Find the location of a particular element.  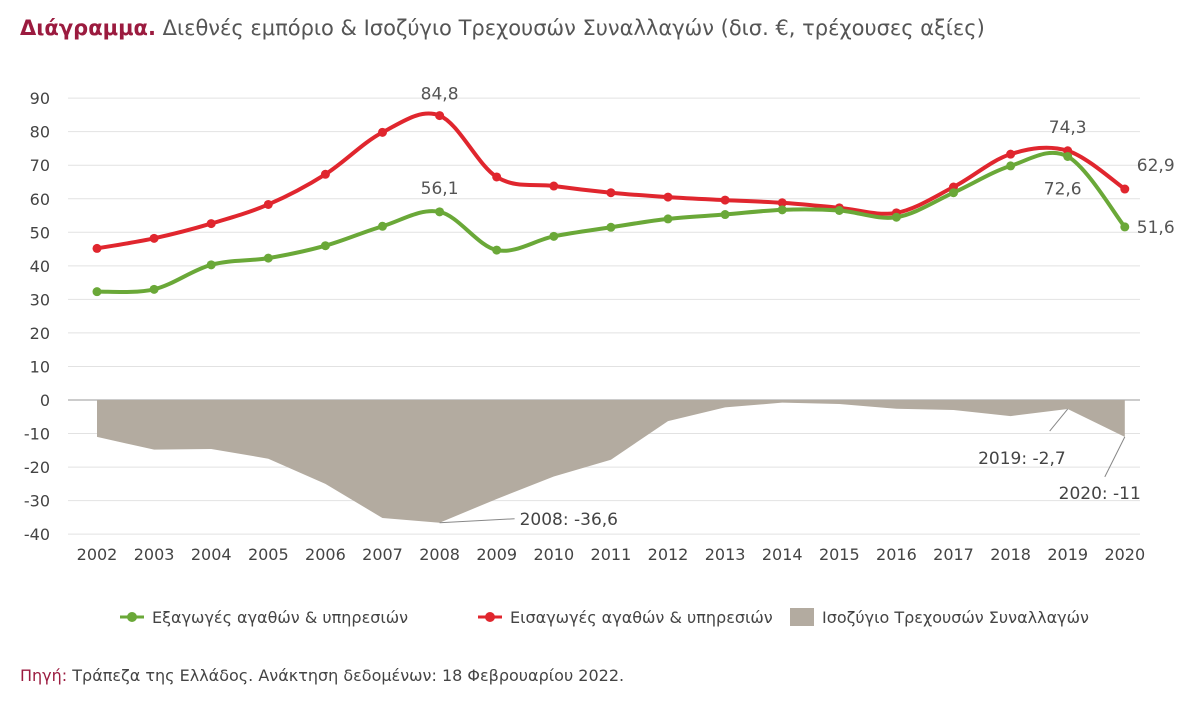

x-tick-label: 2014 is located at coordinates (782, 554).